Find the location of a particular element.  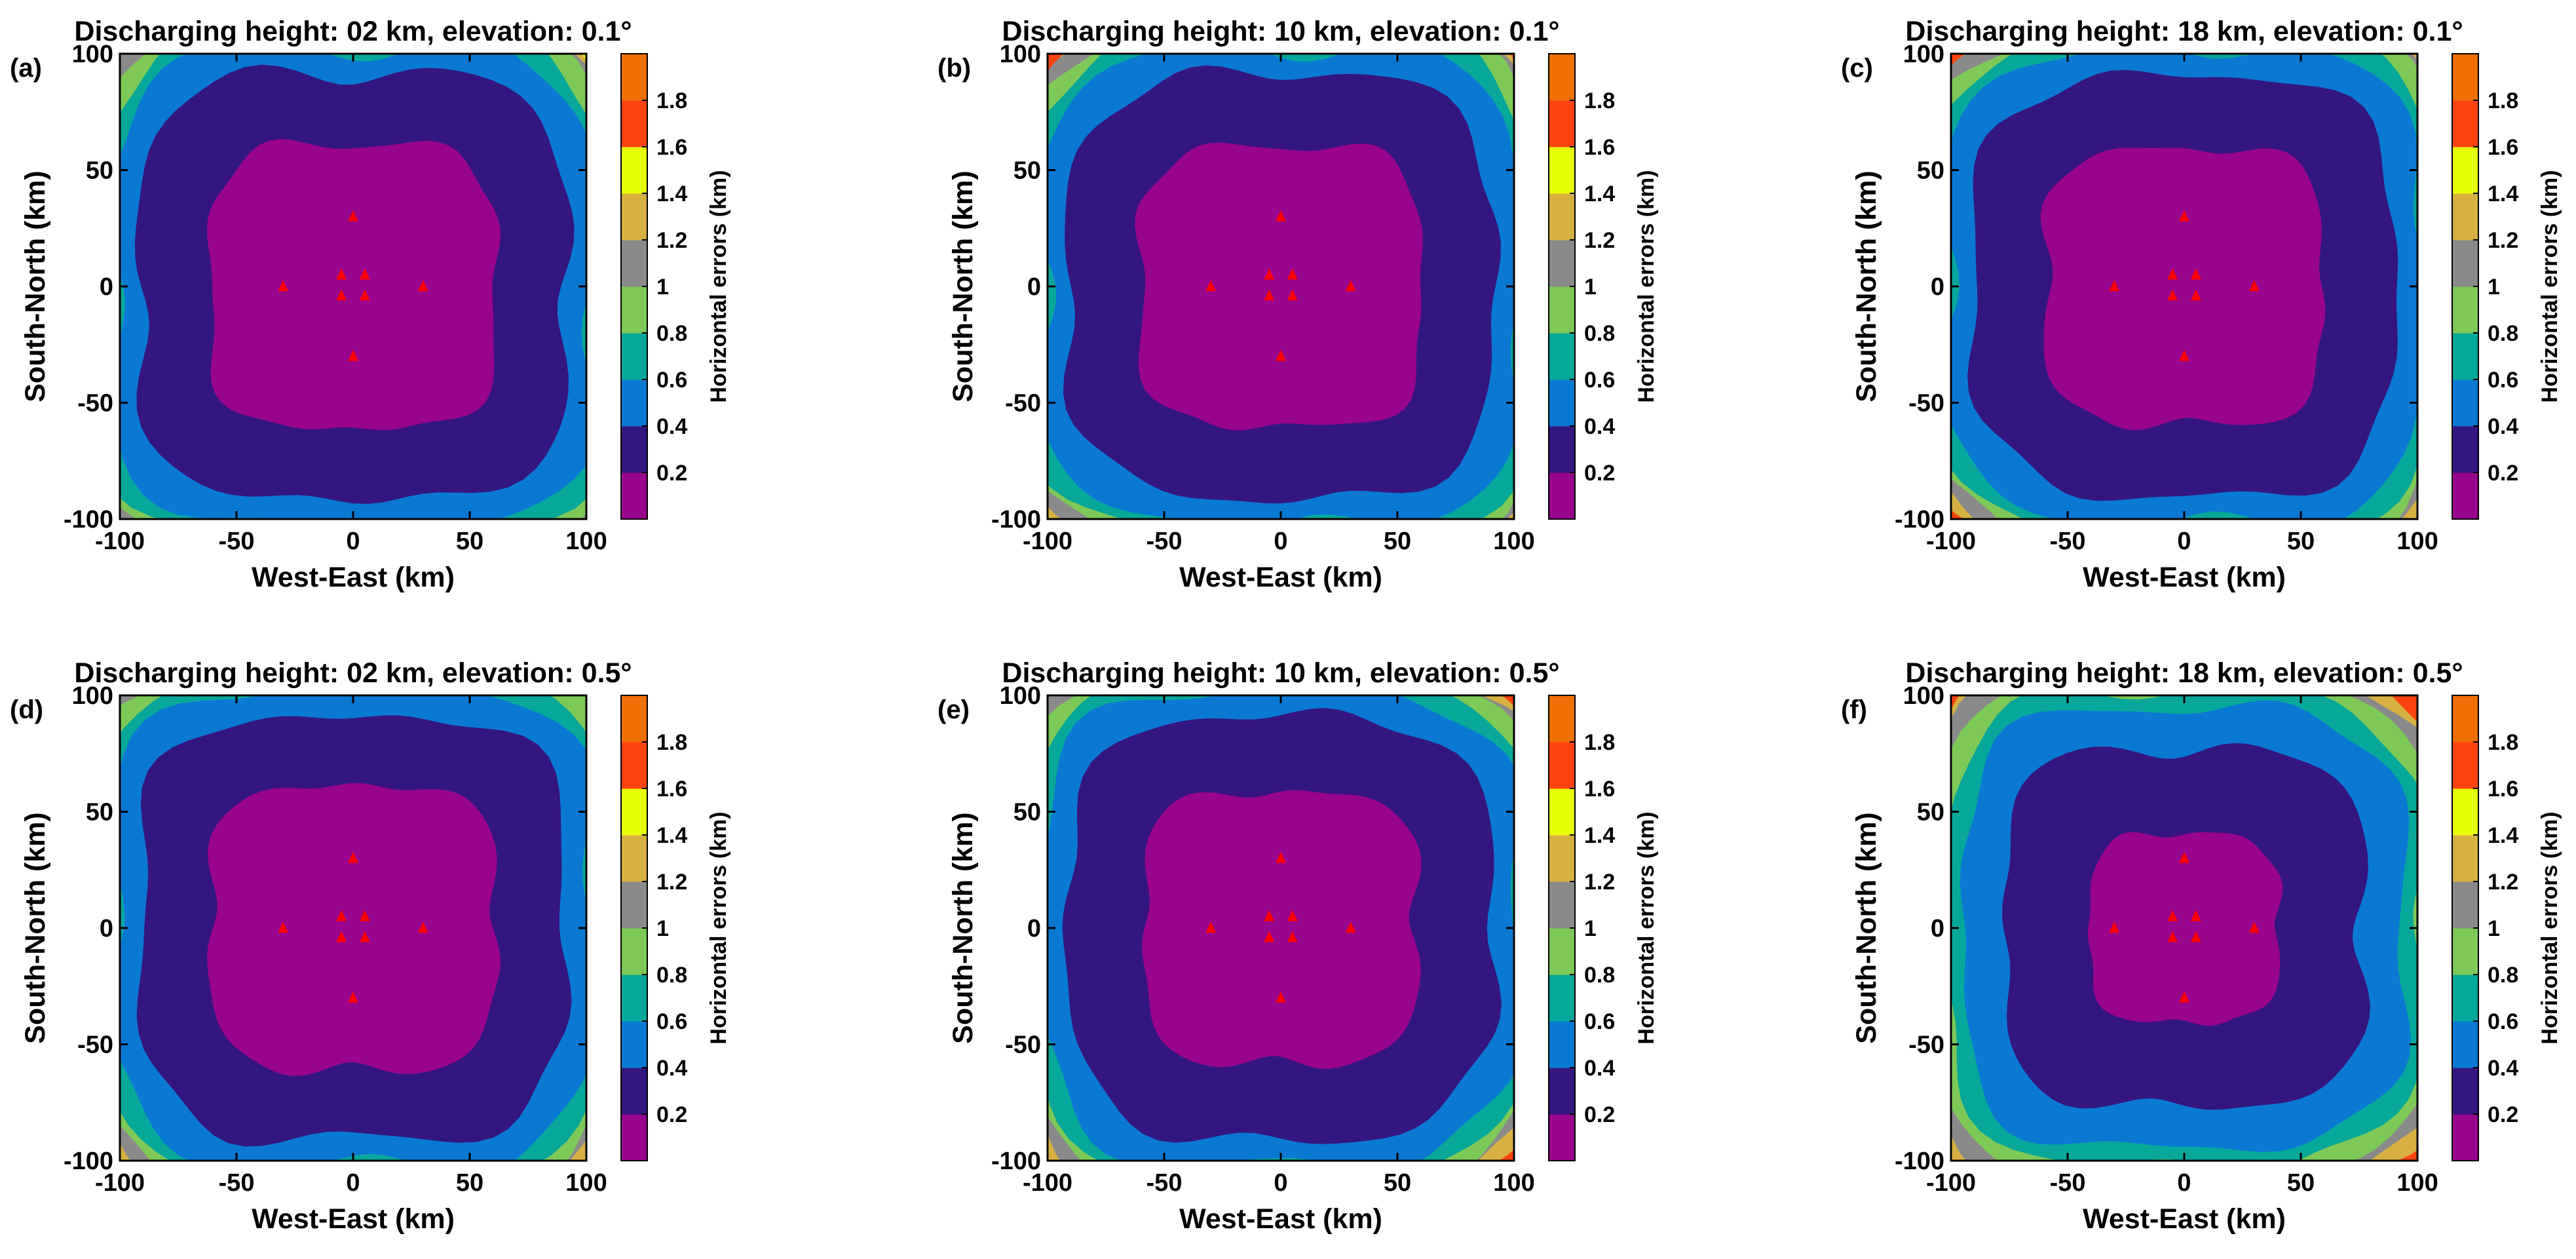

x-tick-label: 0 is located at coordinates (2184, 1183).